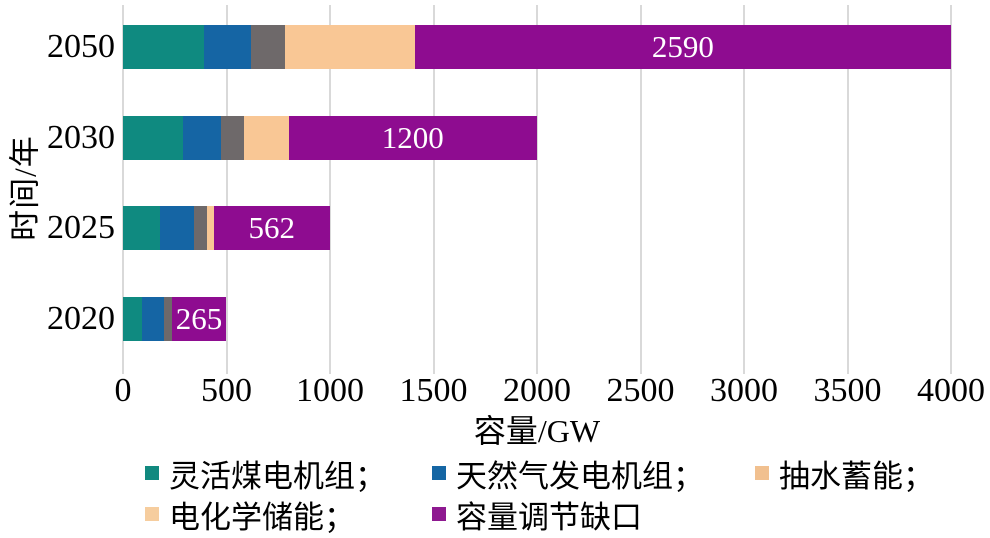  I want to click on bar-segment-capacity-gap: 265, so click(199, 318).